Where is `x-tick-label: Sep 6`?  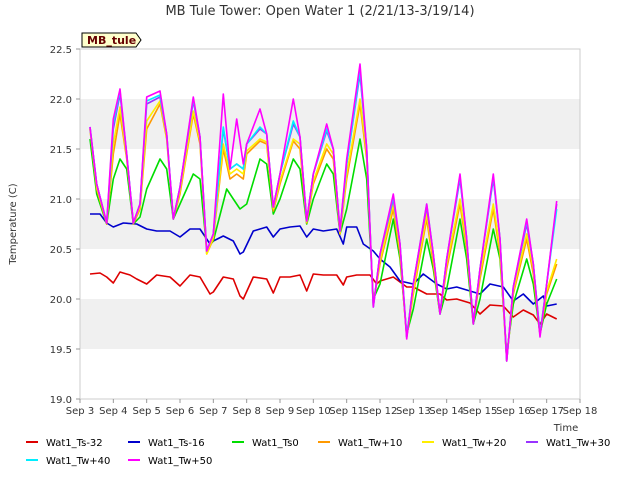
x-tick-label: Sep 6 is located at coordinates (180, 411).